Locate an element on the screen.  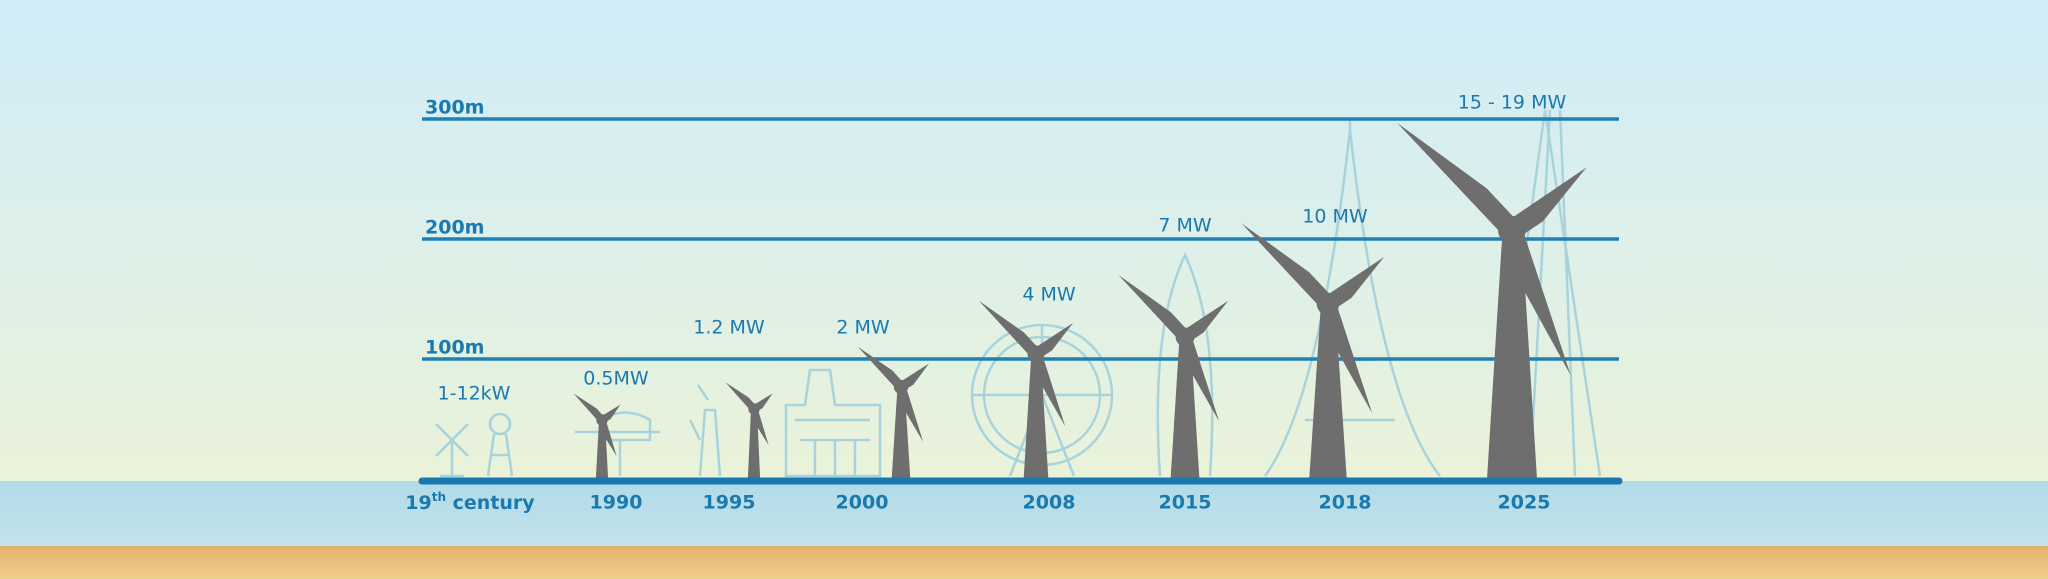
year-rest: century is located at coordinates (490, 503).